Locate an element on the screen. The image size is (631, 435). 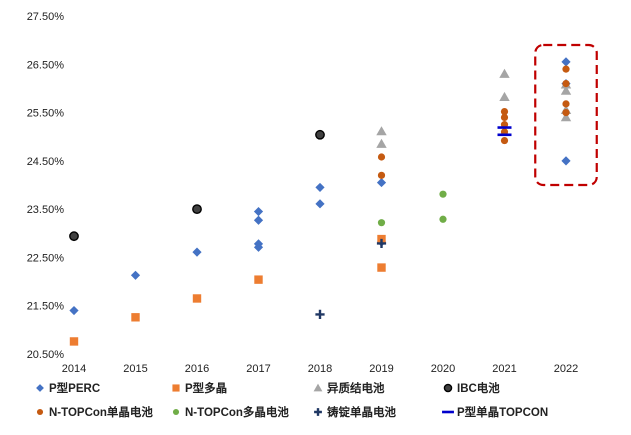
y-tick-label: 25.50% is located at coordinates (46, 114).